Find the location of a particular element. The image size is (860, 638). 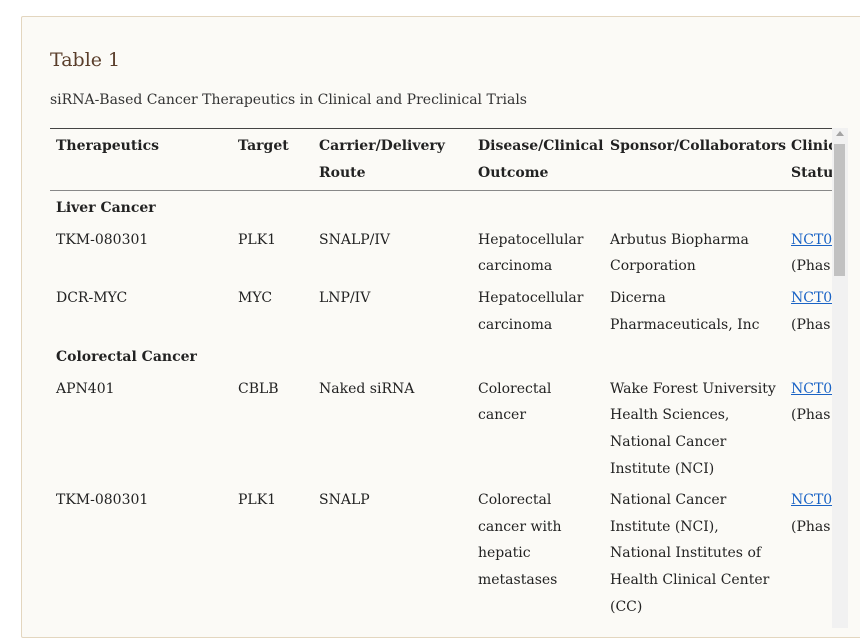

cell-disease: Colorectal cancer is located at coordinates (515, 402).